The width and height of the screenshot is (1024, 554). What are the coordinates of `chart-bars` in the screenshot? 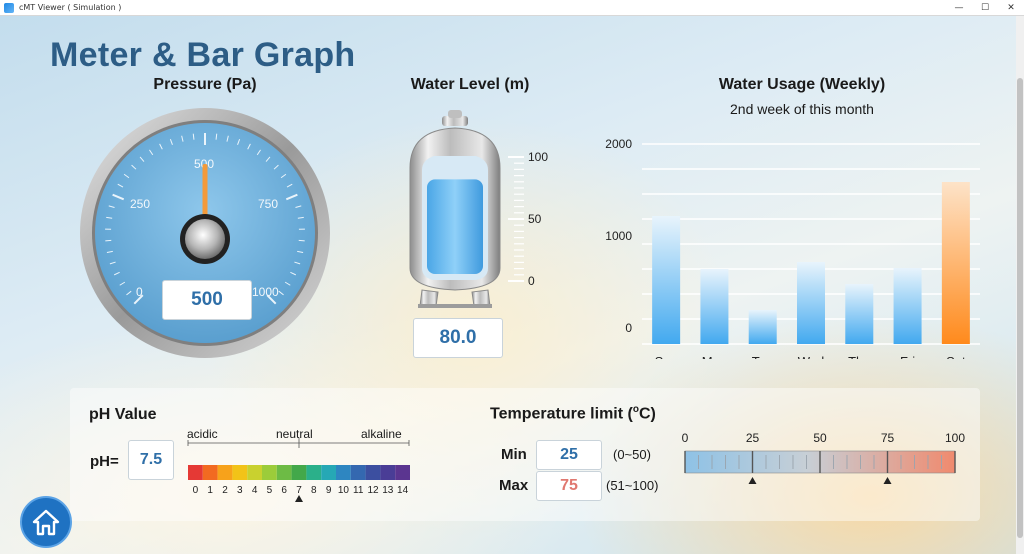 It's located at (811, 263).